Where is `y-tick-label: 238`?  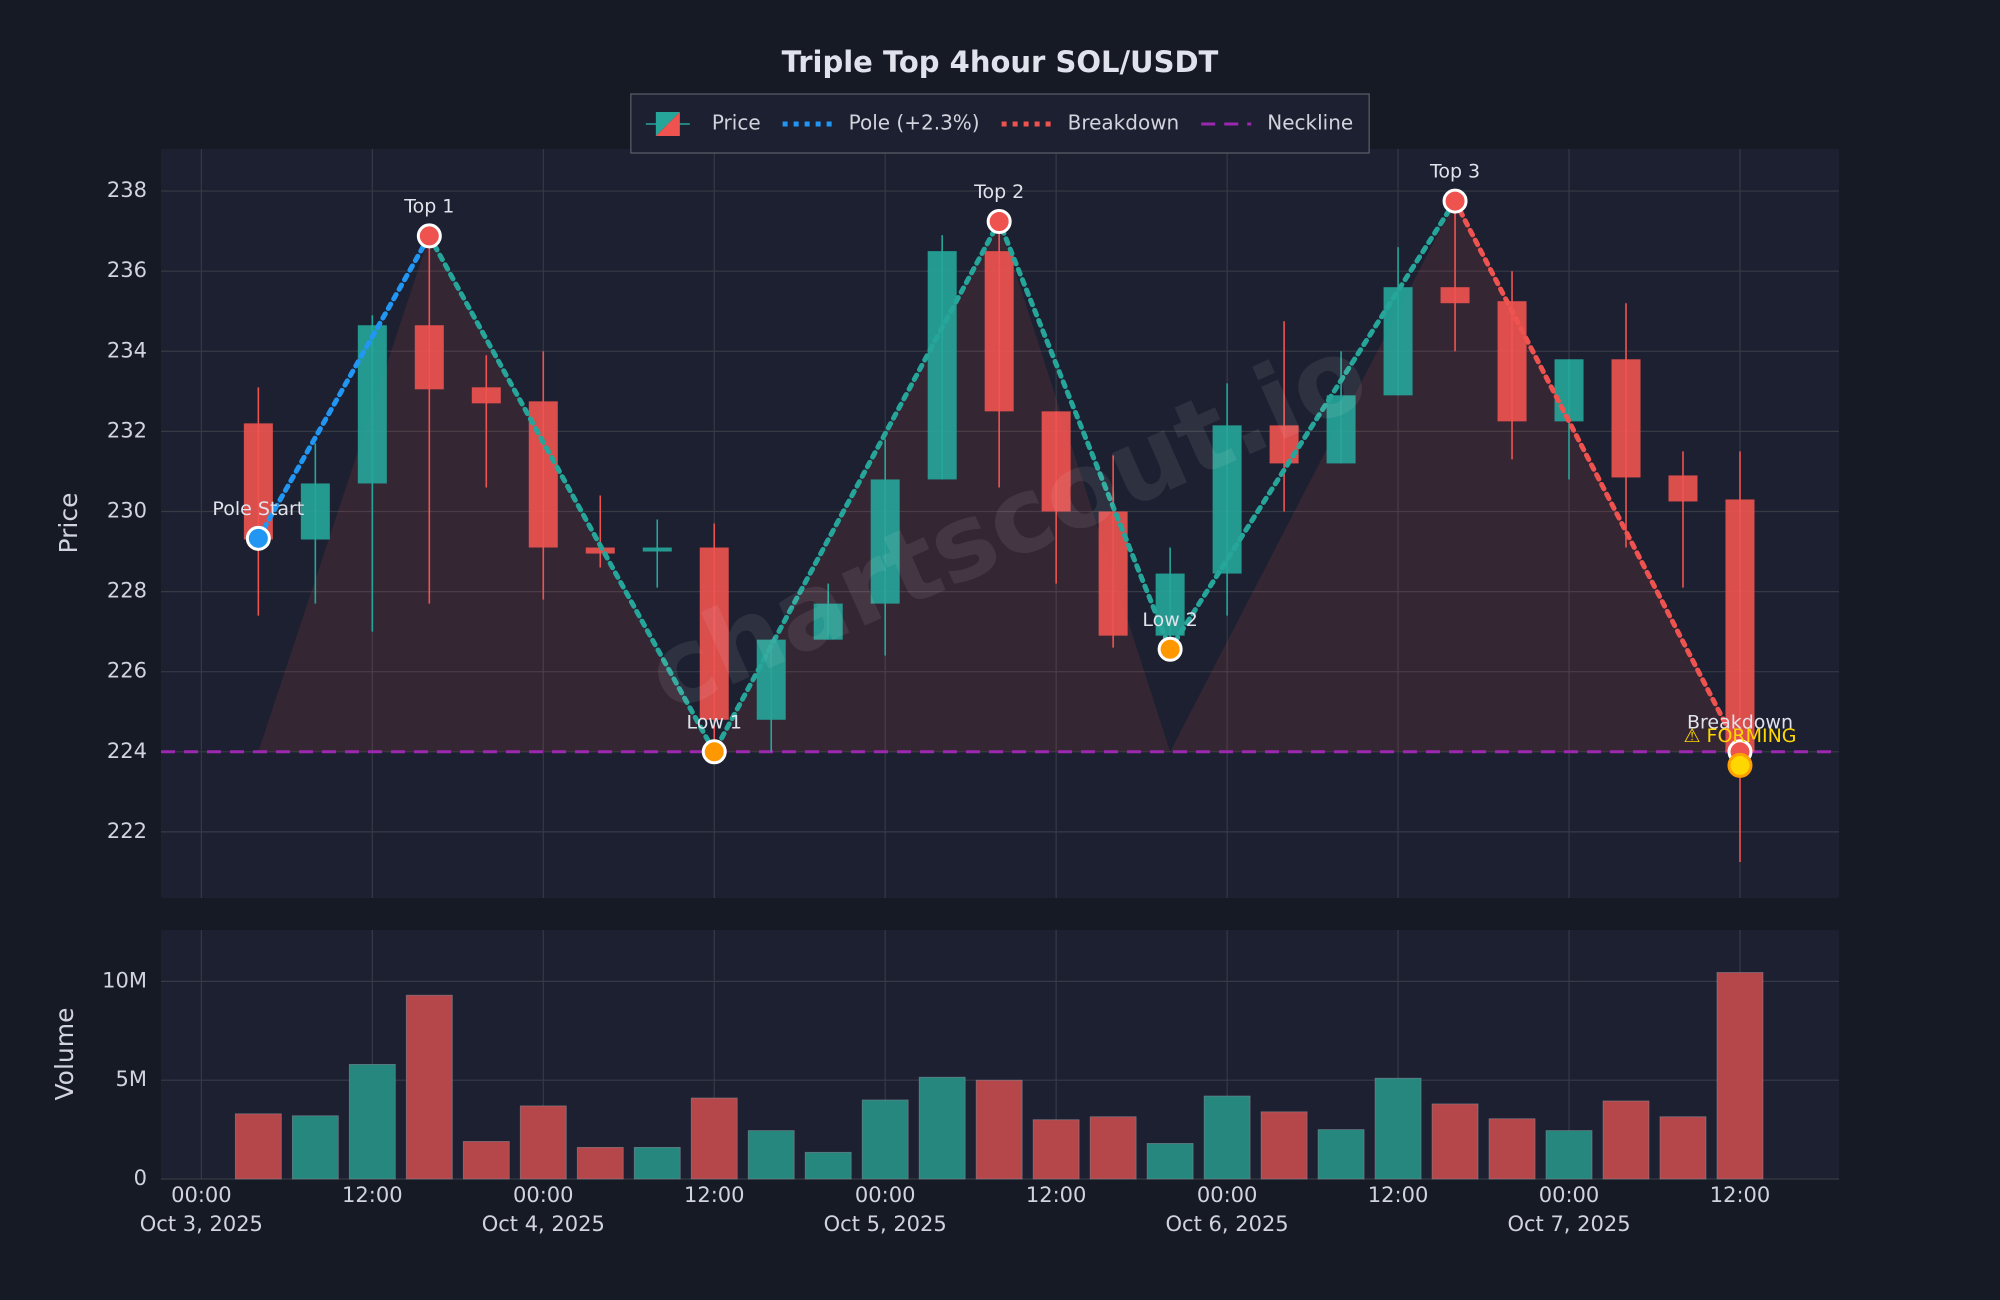 y-tick-label: 238 is located at coordinates (127, 190).